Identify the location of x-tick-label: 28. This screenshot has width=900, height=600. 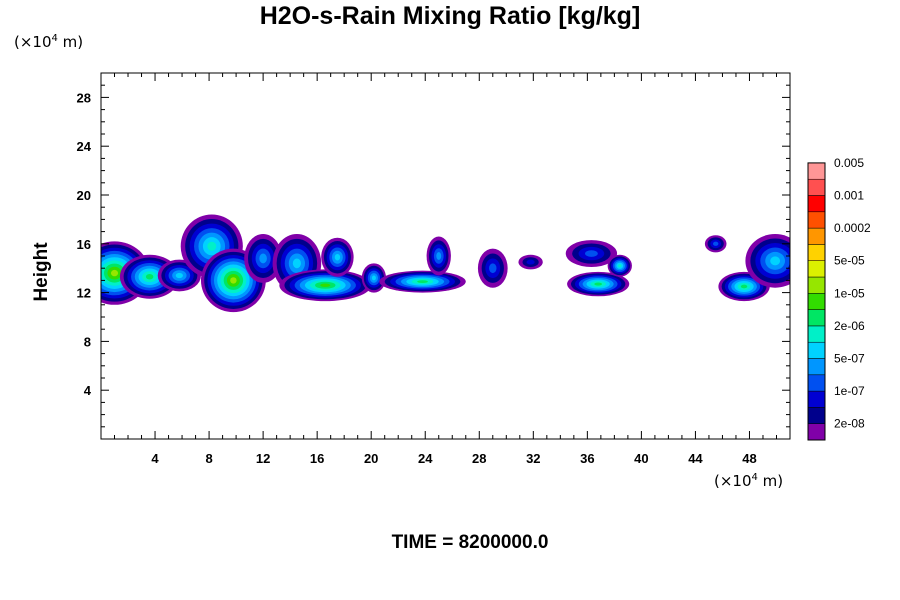
(479, 458).